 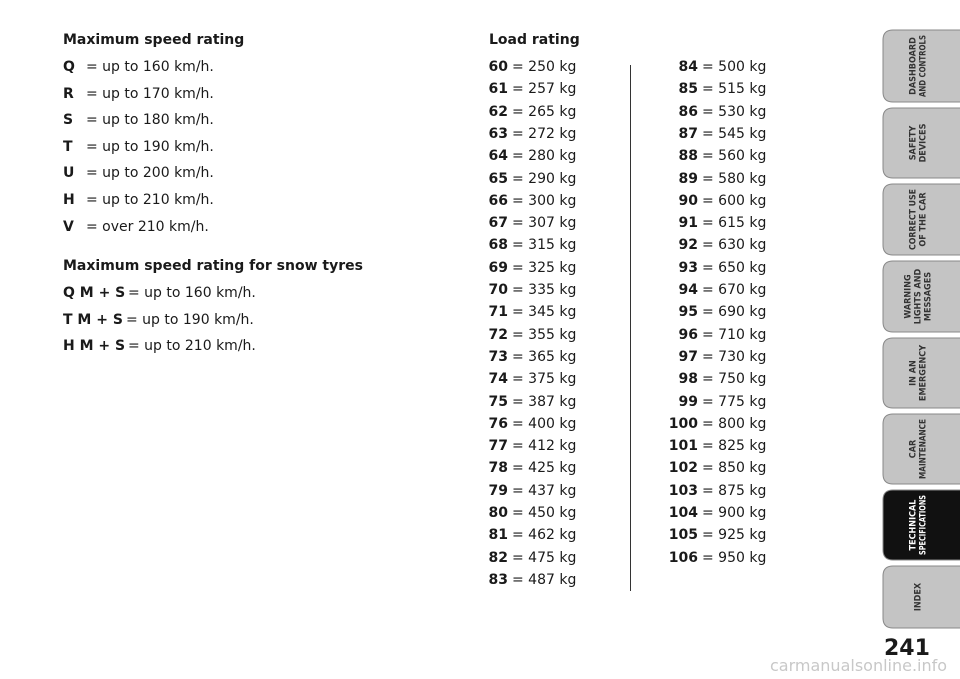 I want to click on load-code: 80, so click(x=498, y=513).